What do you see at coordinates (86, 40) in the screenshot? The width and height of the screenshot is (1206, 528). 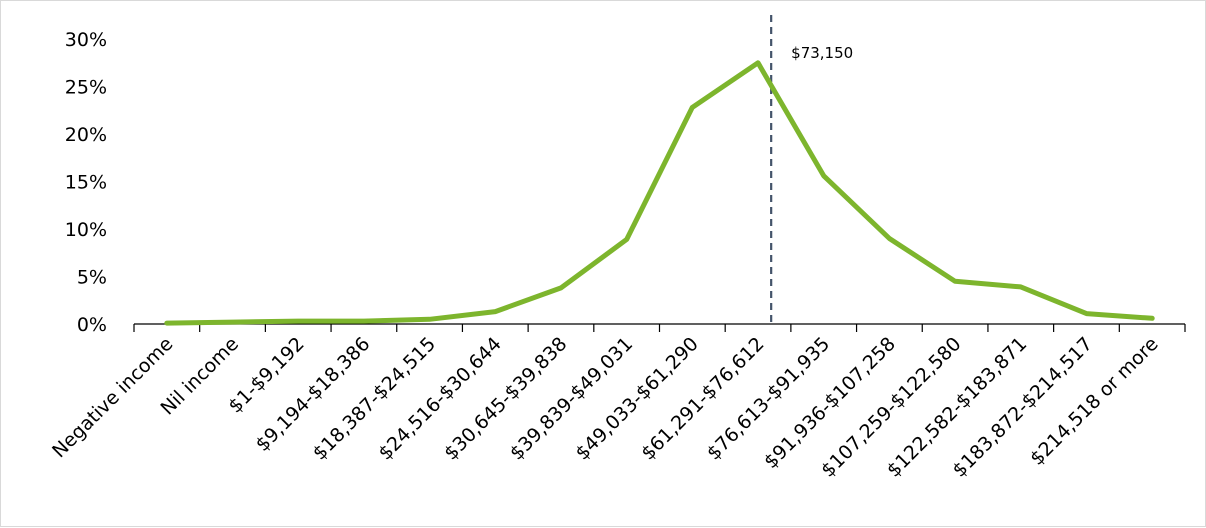 I see `y-tick-label: 30%` at bounding box center [86, 40].